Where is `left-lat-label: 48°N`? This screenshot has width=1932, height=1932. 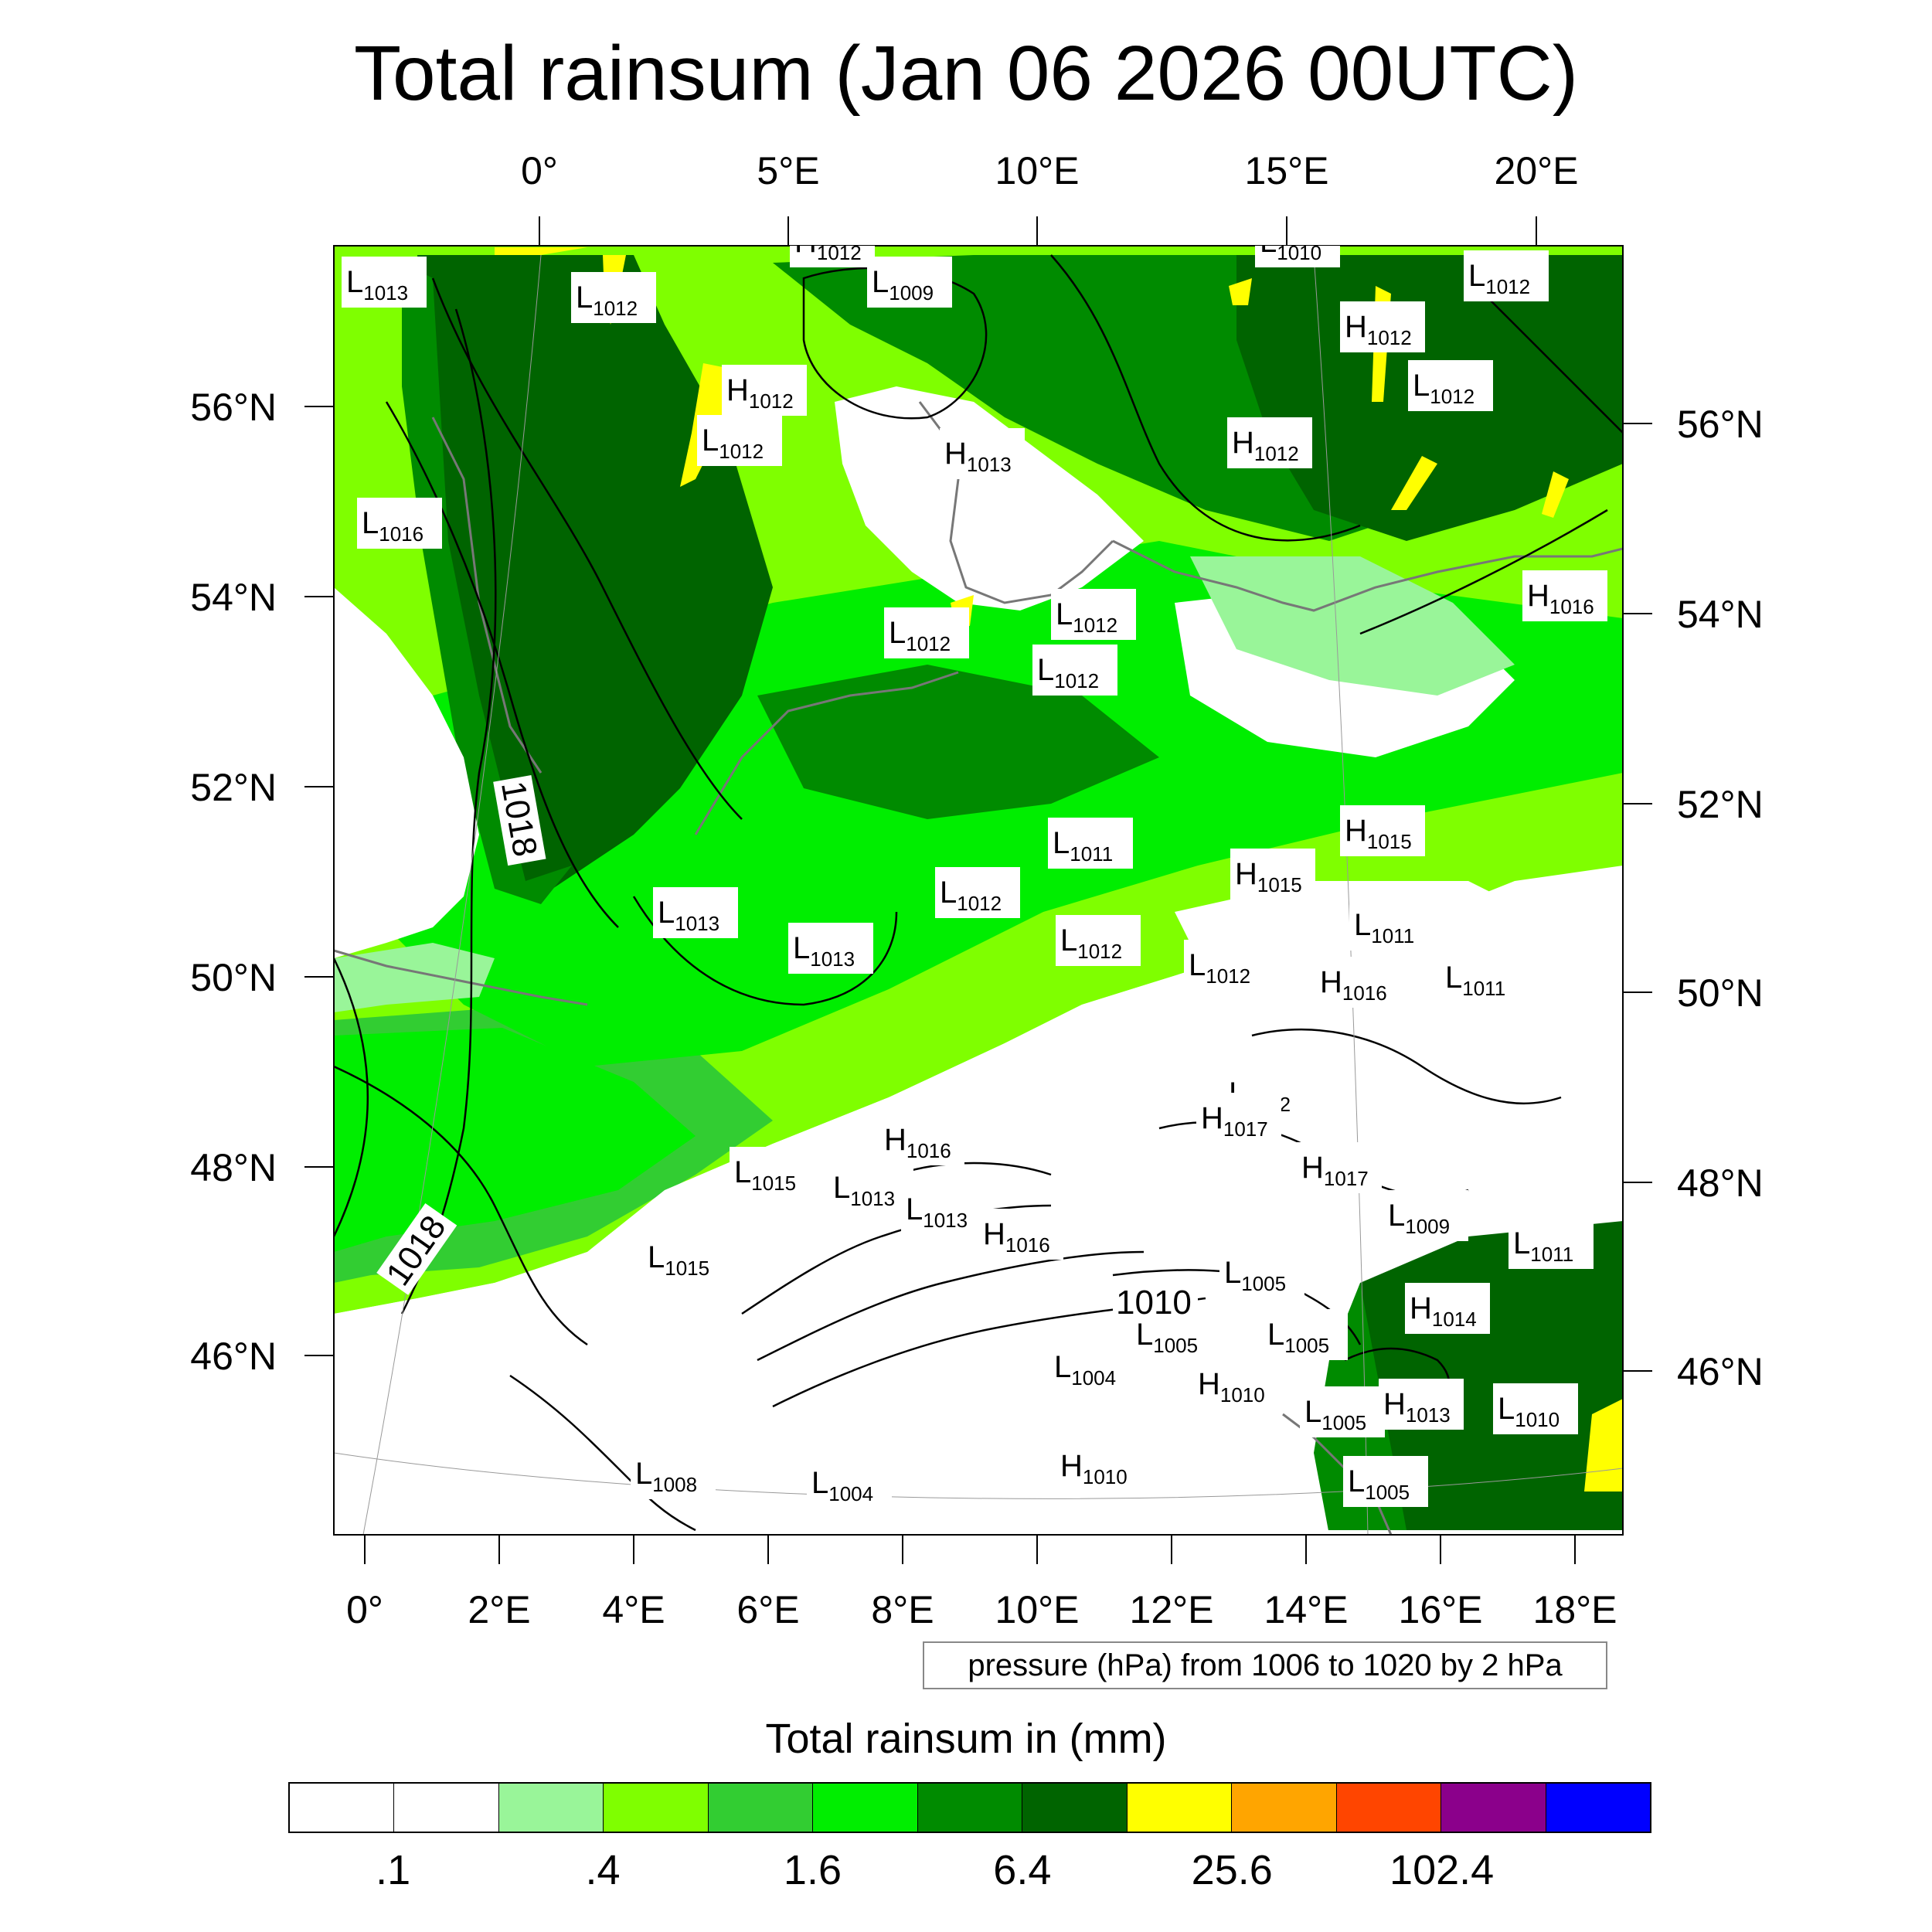 left-lat-label: 48°N is located at coordinates (234, 1168).